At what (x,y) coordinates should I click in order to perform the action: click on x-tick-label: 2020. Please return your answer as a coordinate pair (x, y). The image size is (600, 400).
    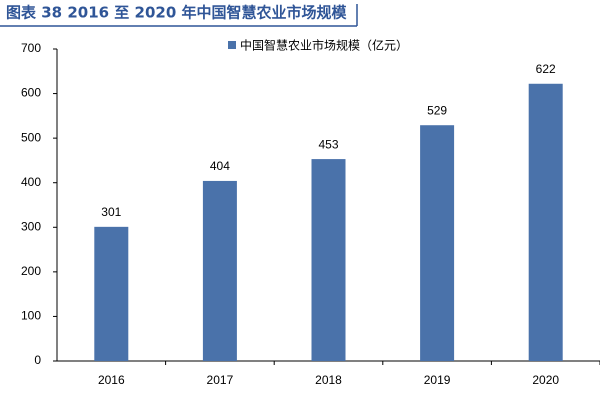
    Looking at the image, I should click on (545, 380).